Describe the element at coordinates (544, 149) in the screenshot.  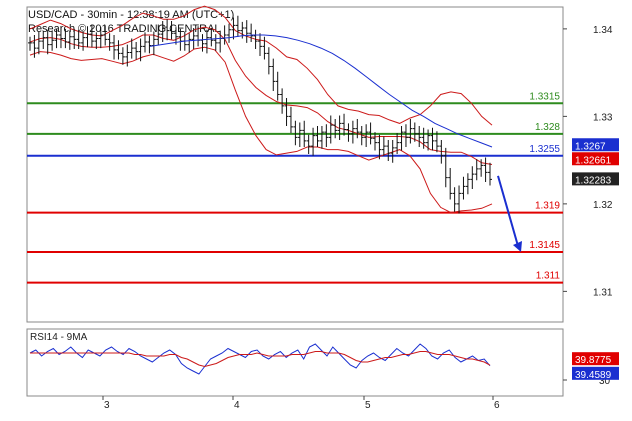
I see `level-label-2: 1.3255` at that location.